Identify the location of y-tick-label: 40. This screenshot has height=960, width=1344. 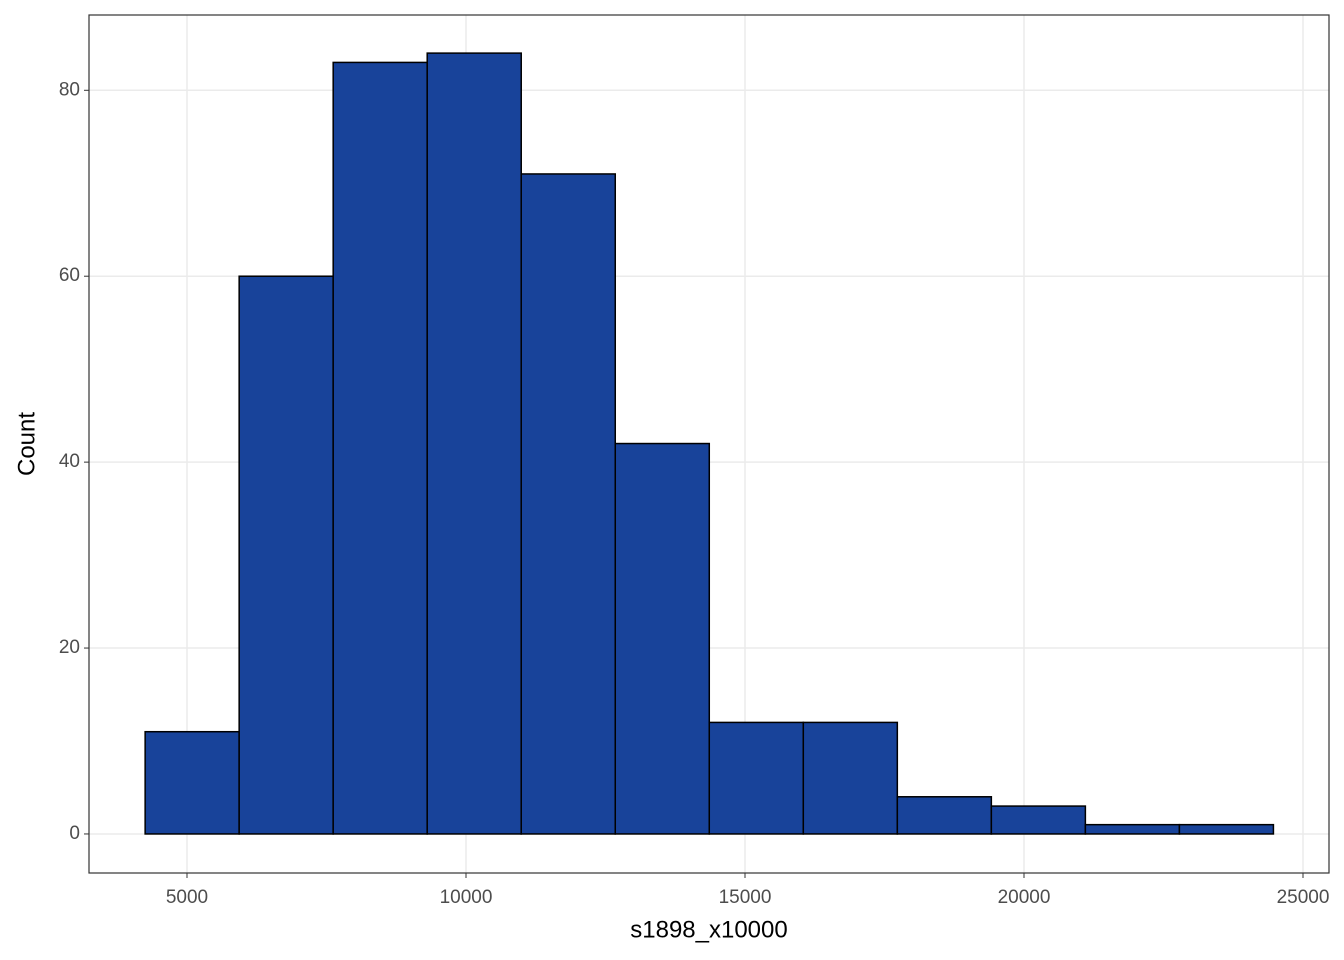
(69, 461).